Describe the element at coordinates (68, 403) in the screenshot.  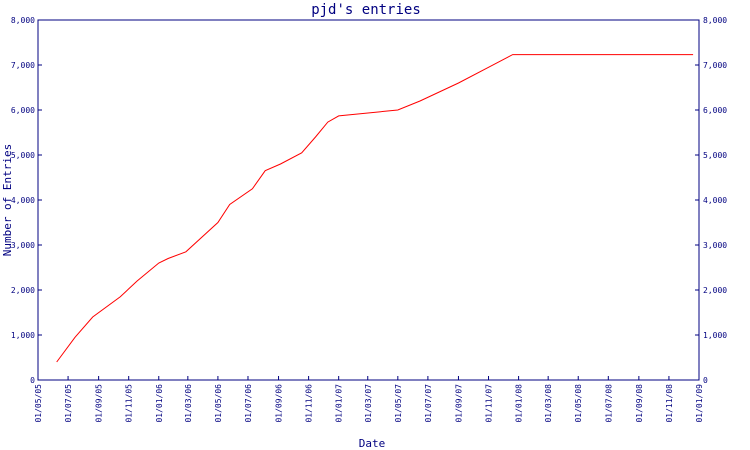
I see `x-tick-label: 01/07/05` at that location.